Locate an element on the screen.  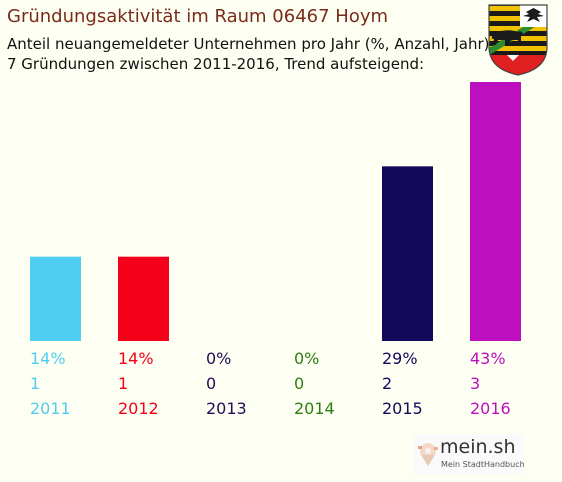
percent-label-2012: 14% is located at coordinates (136, 358).